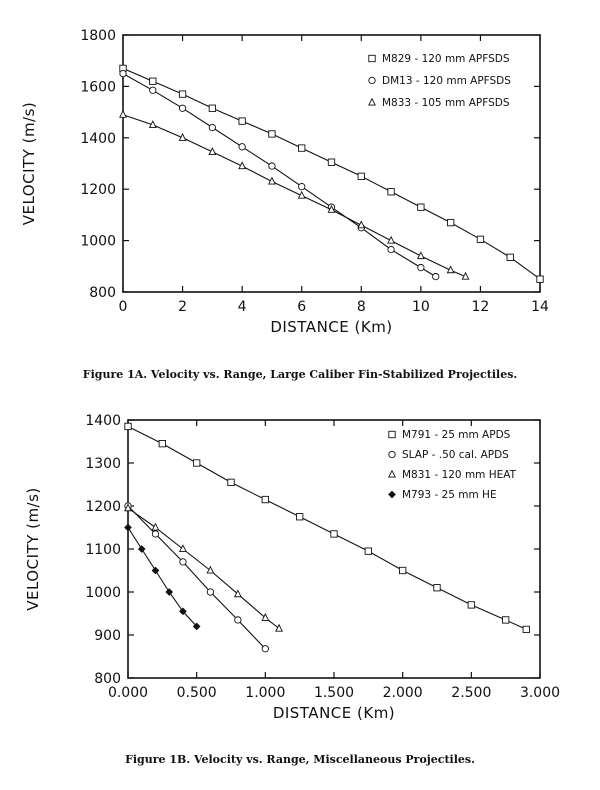 Image resolution: width=600 pixels, height=790 pixels. I want to click on x-tick-label: 0.500, so click(197, 693).